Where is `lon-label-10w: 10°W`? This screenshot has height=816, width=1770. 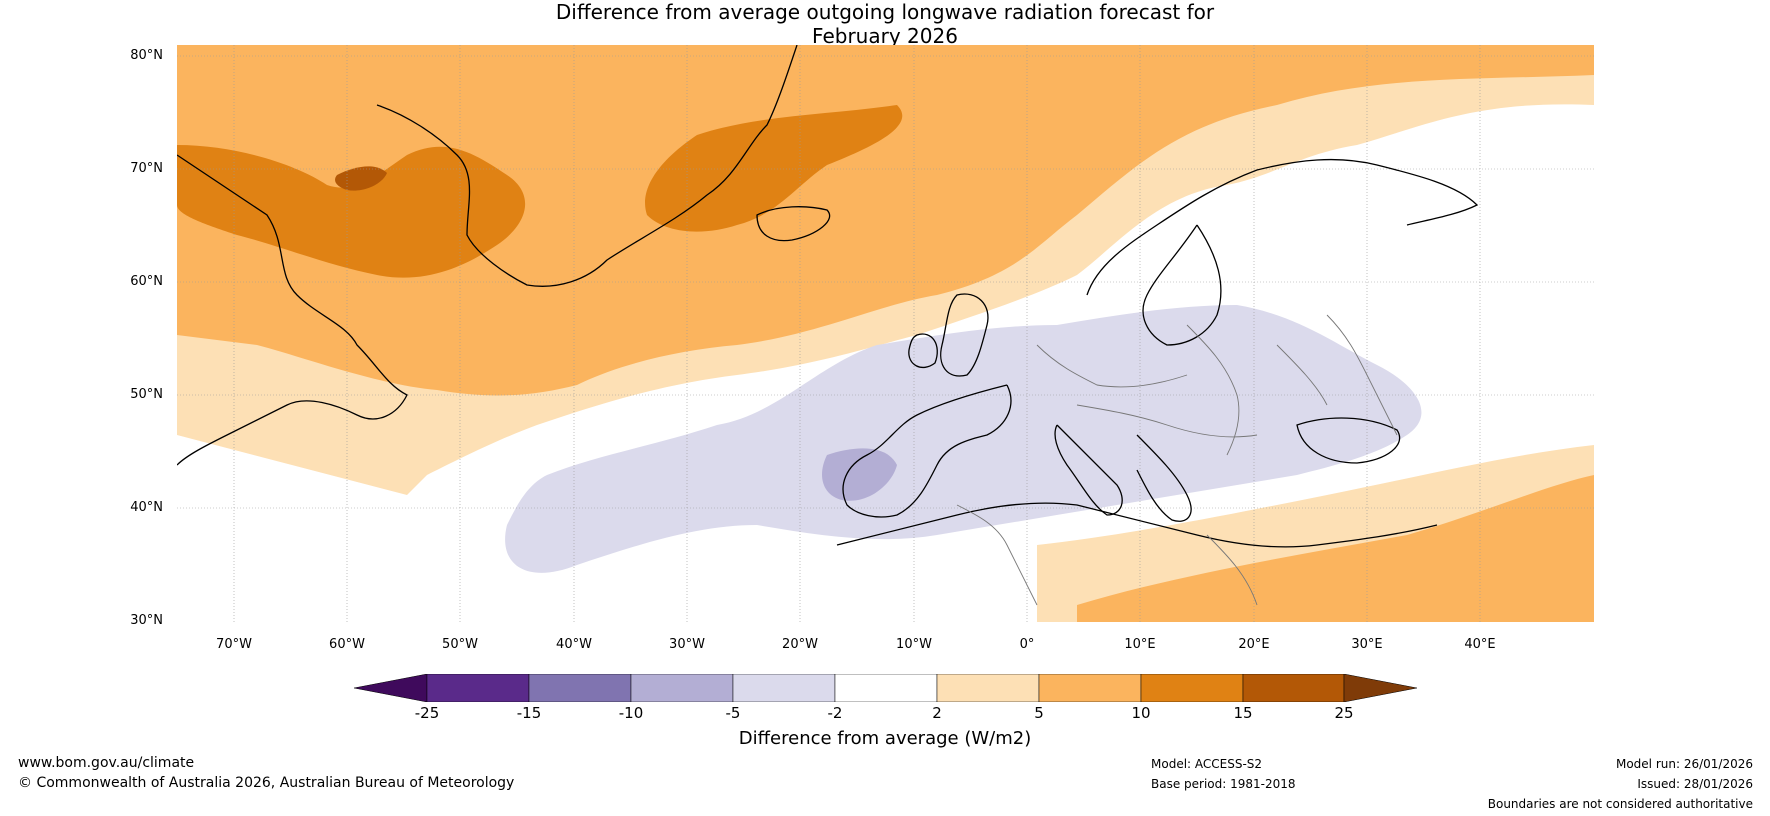
lon-label-10w: 10°W is located at coordinates (914, 644).